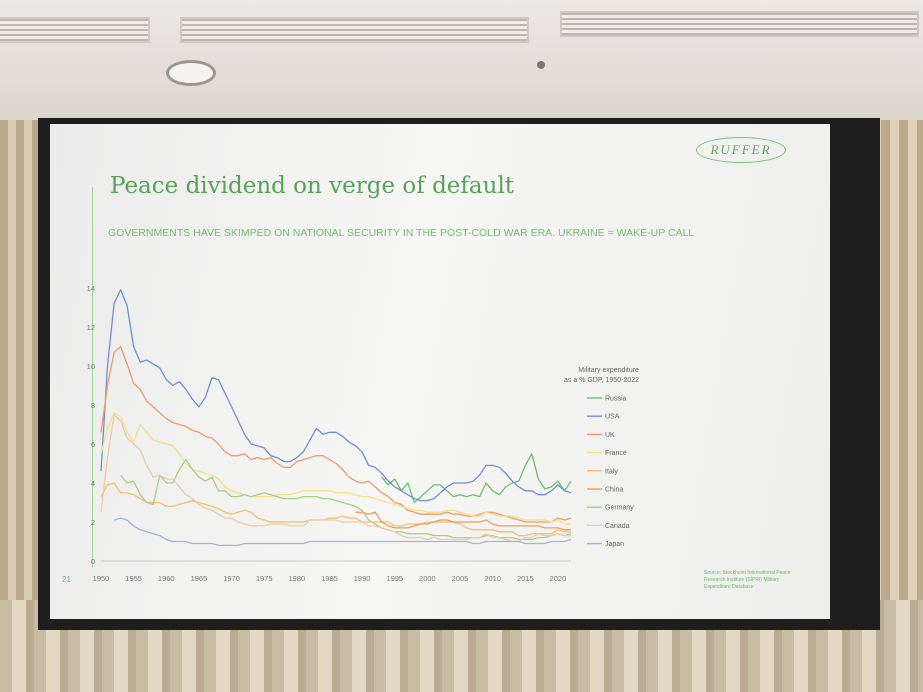 This screenshot has width=923, height=692. Describe the element at coordinates (616, 453) in the screenshot. I see `legend-label-france: France` at that location.